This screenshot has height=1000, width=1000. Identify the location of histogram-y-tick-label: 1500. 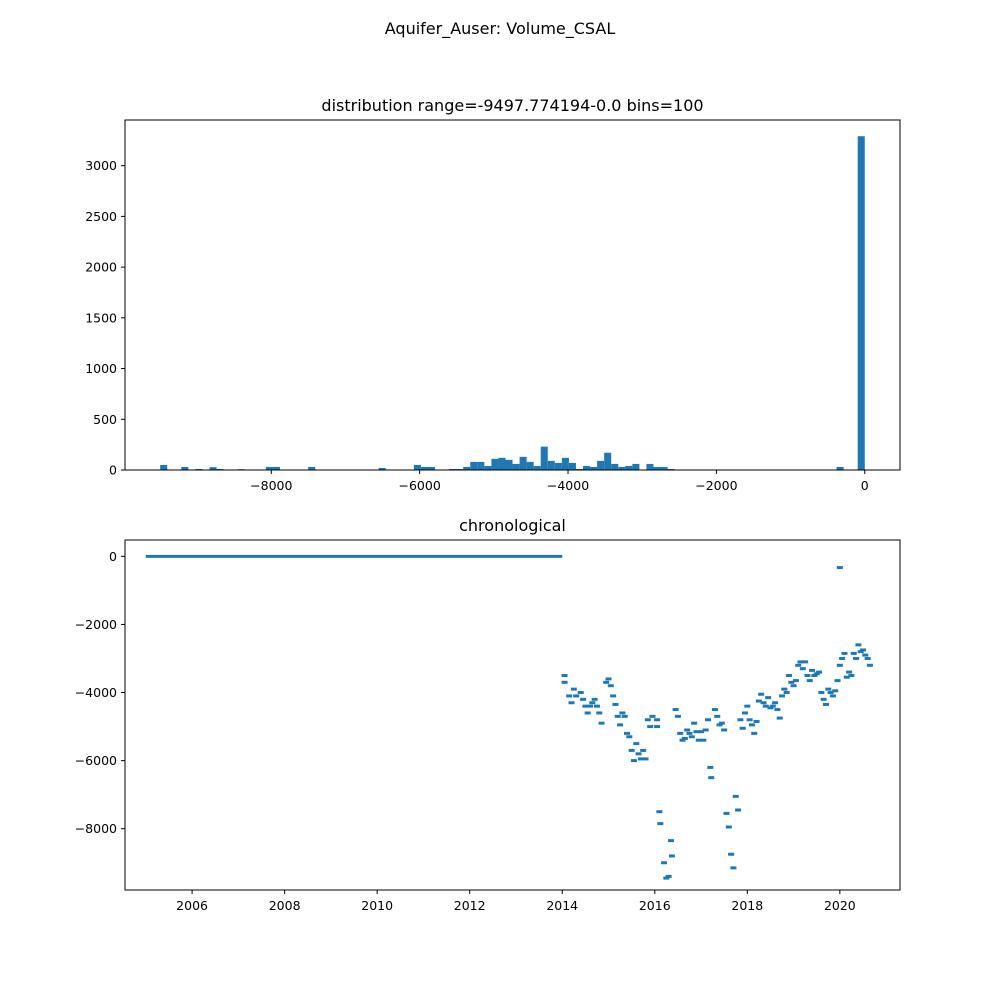
(101, 317).